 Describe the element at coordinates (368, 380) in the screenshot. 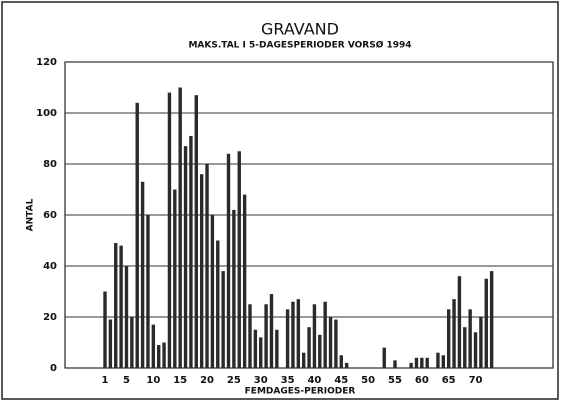

I see `x-tick-label: 50` at that location.